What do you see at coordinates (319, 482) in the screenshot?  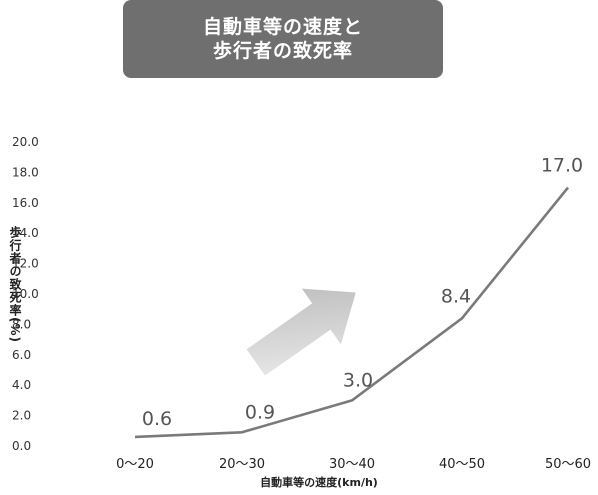 I see `x-axis-label: 自動車等の速度(km/h)` at bounding box center [319, 482].